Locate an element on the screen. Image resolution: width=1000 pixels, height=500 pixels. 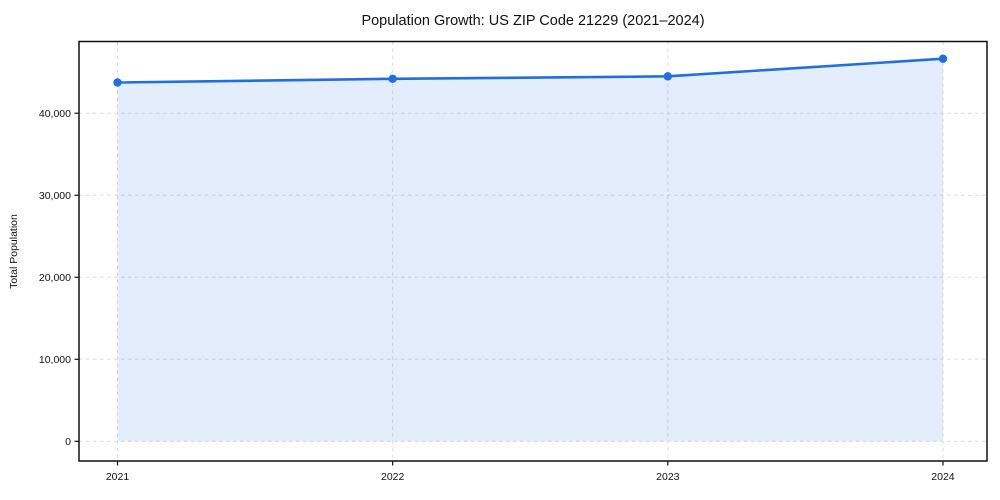
data-point-2021 is located at coordinates (117, 82).